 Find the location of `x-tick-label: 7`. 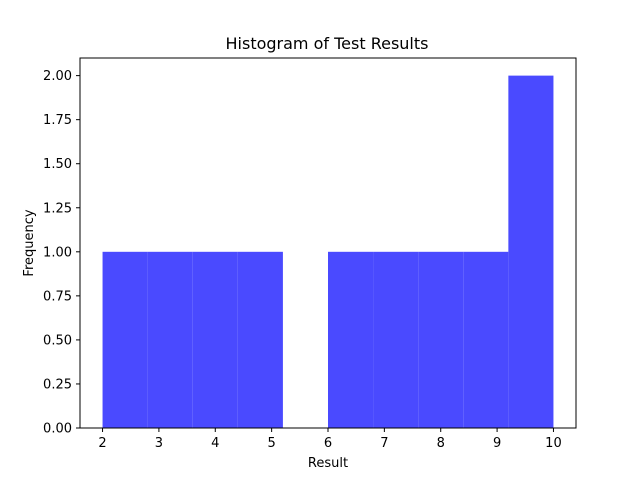

x-tick-label: 7 is located at coordinates (384, 443).